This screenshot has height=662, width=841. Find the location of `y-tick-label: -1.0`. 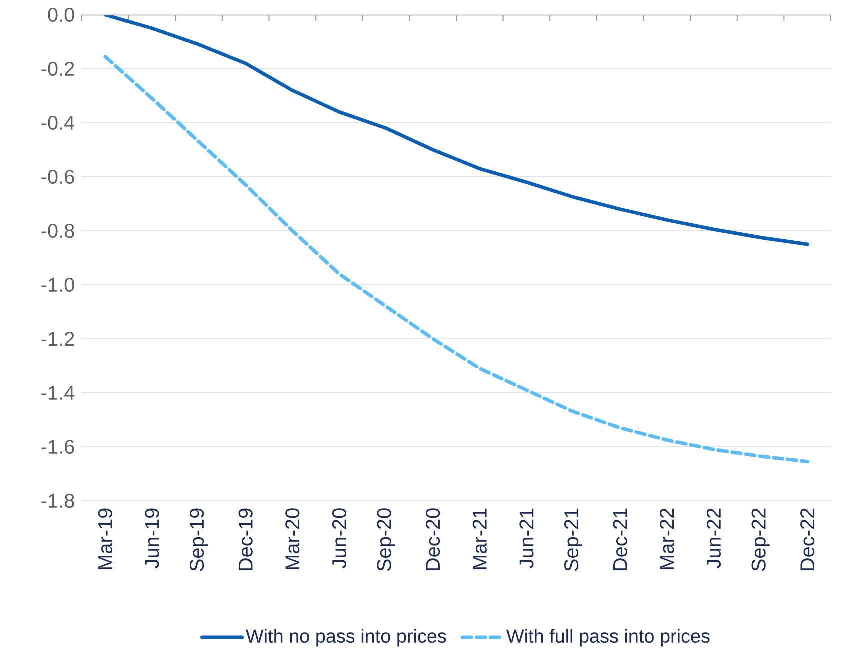

y-tick-label: -1.0 is located at coordinates (58, 285).